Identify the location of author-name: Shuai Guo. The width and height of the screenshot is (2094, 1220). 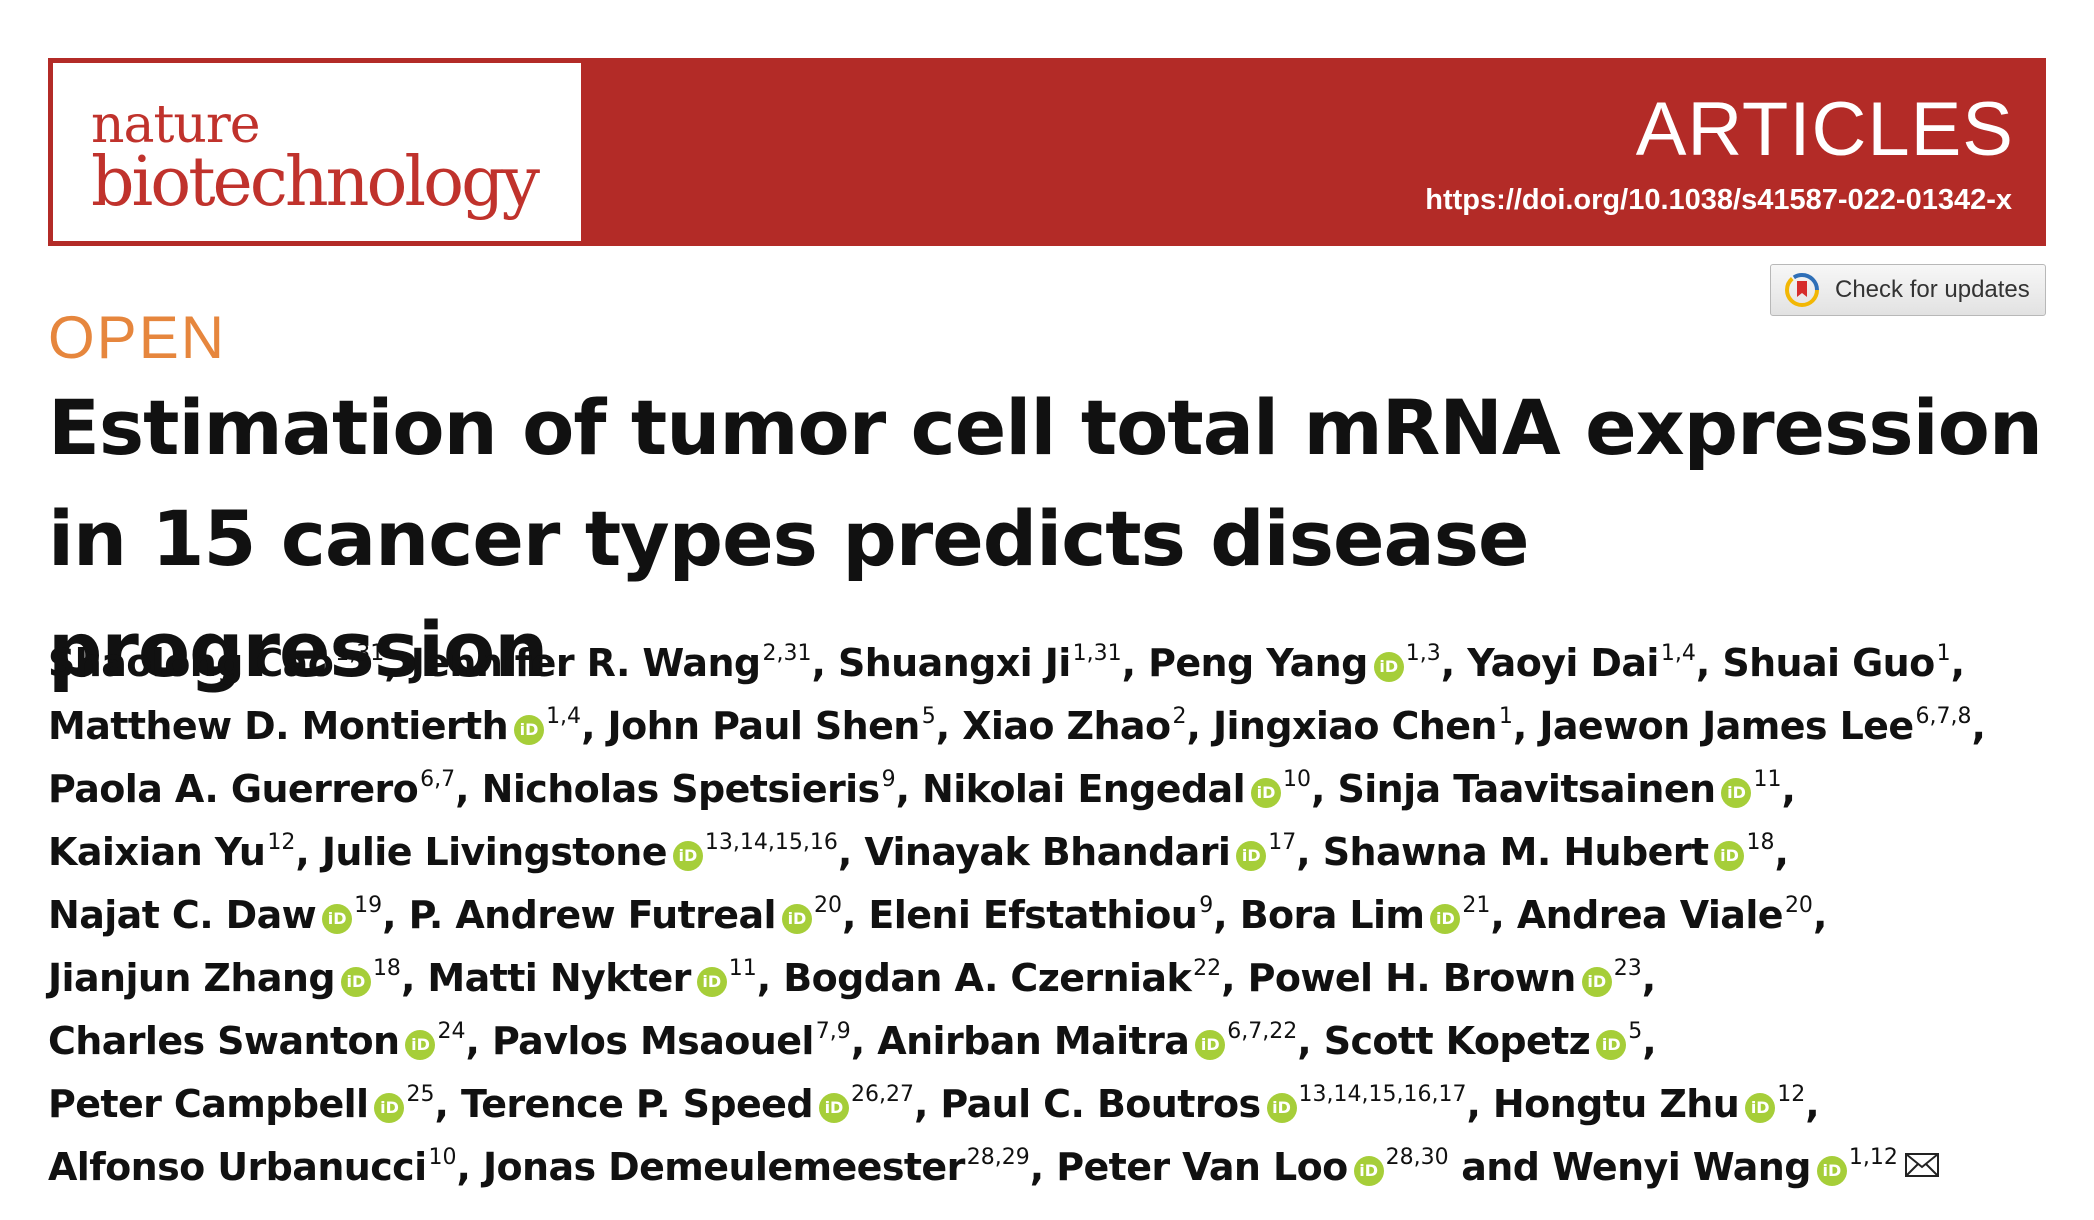
(1828, 663).